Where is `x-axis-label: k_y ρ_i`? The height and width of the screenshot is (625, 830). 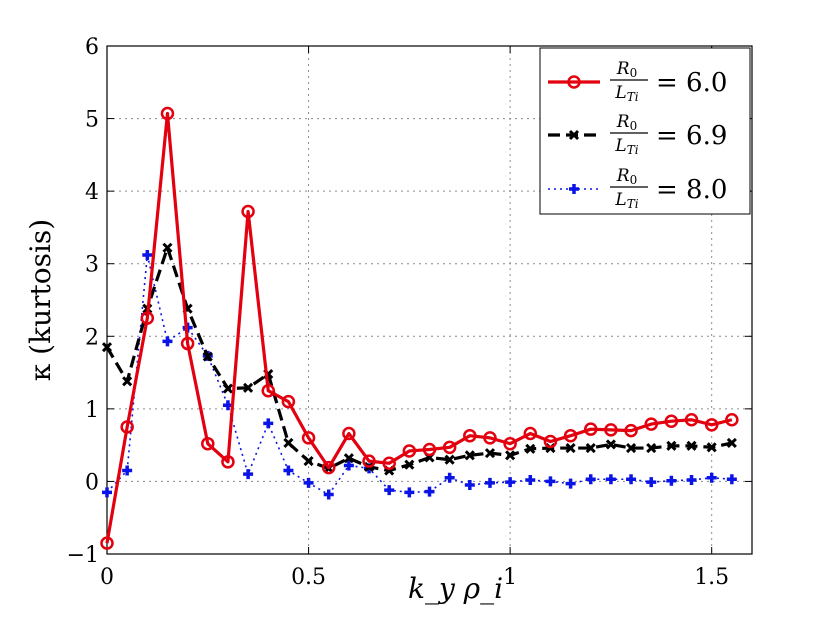 x-axis-label: k_y ρ_i is located at coordinates (455, 588).